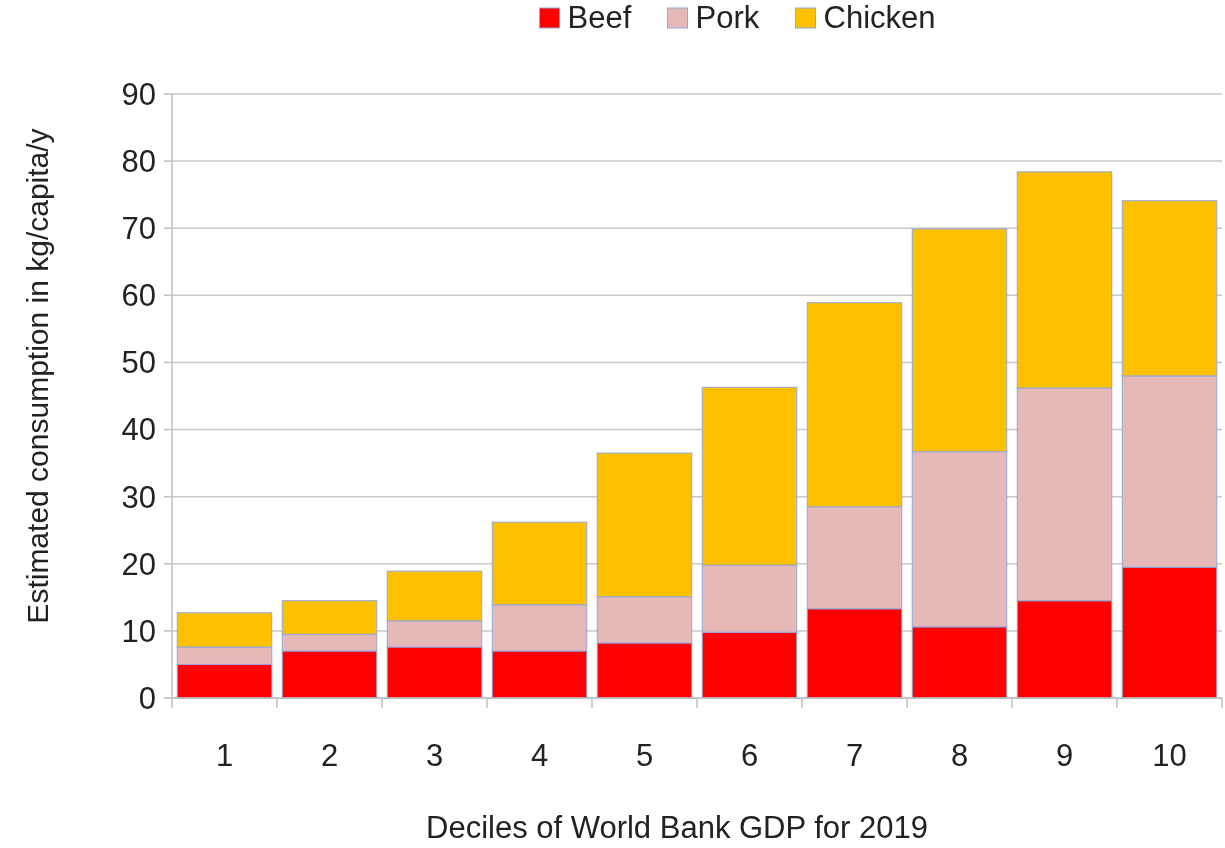  What do you see at coordinates (677, 827) in the screenshot?
I see `x-axis-title: Deciles of World Bank GDP for 2019` at bounding box center [677, 827].